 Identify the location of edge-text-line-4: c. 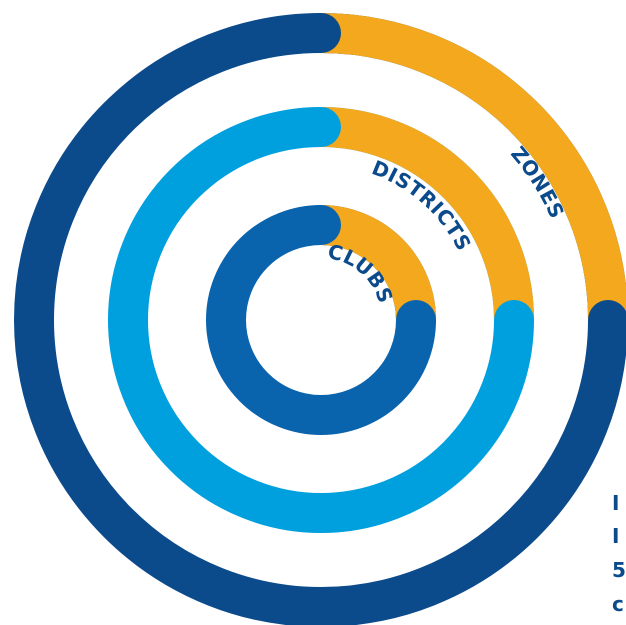
(618, 604).